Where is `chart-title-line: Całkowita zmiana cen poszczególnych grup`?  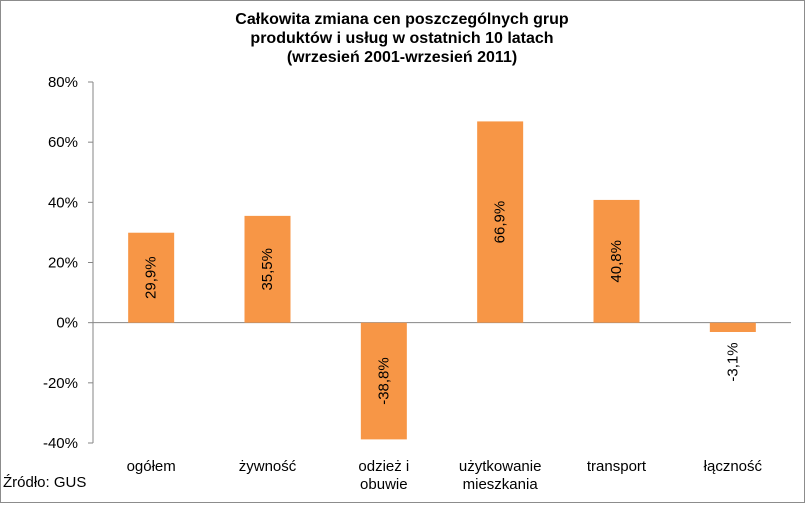
chart-title-line: Całkowita zmiana cen poszczególnych grup is located at coordinates (402, 19).